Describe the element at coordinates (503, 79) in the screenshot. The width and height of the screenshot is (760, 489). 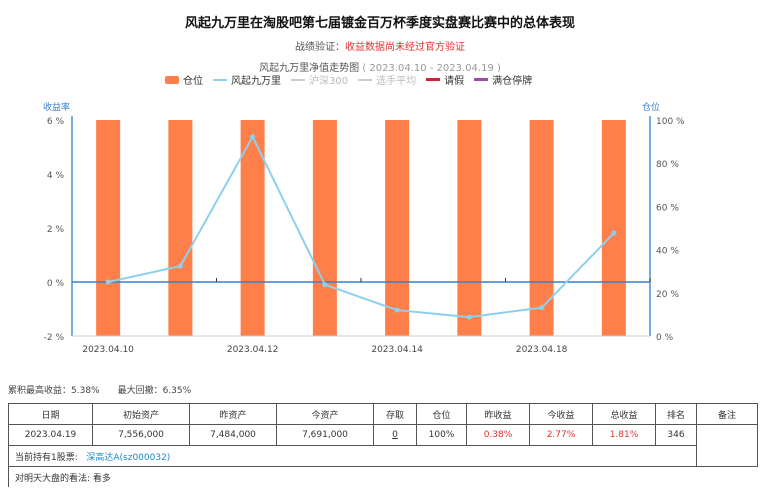
I see `legend-suspended: 满仓停牌` at that location.